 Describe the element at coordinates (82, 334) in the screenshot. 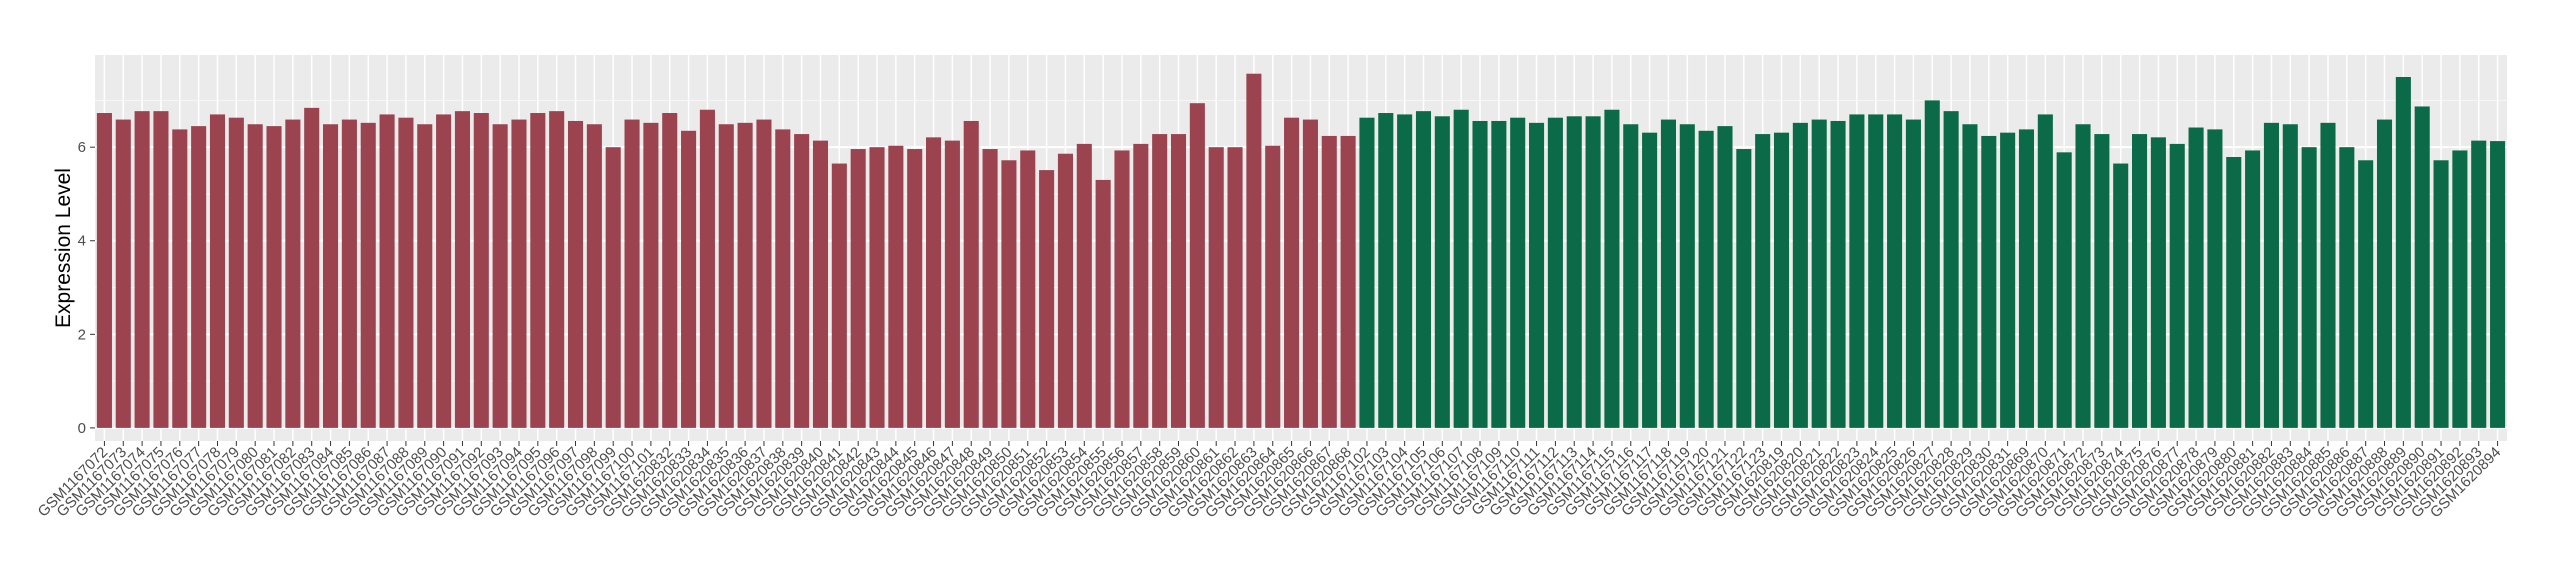

I see `y-tick-label: 2` at that location.